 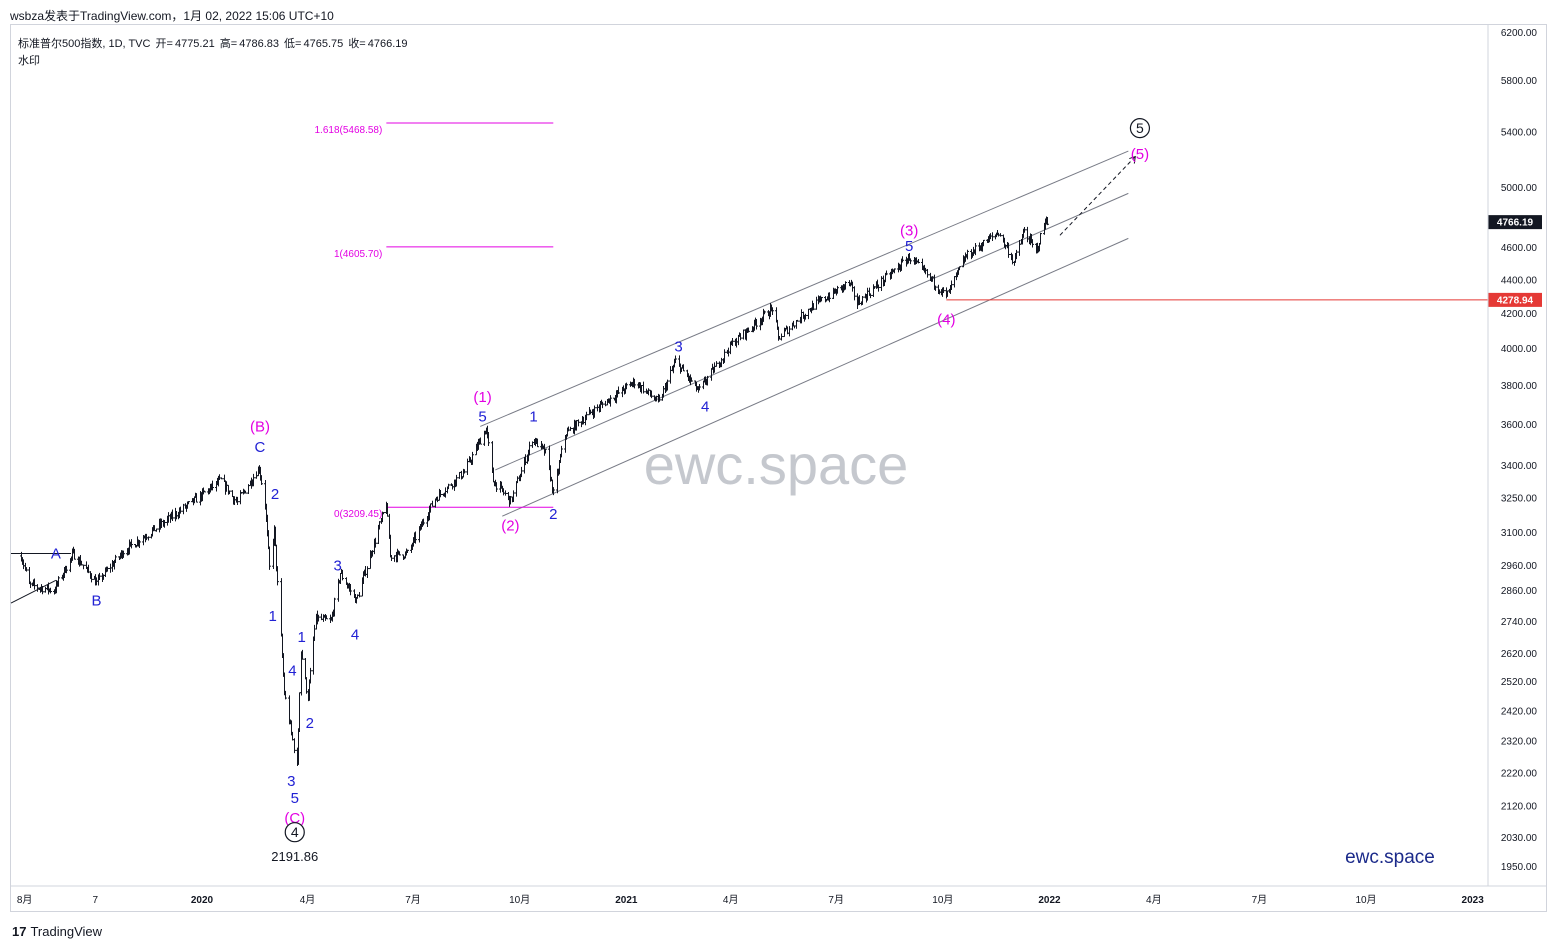 I want to click on y-tick-label: 2740.00, so click(x=1519, y=622).